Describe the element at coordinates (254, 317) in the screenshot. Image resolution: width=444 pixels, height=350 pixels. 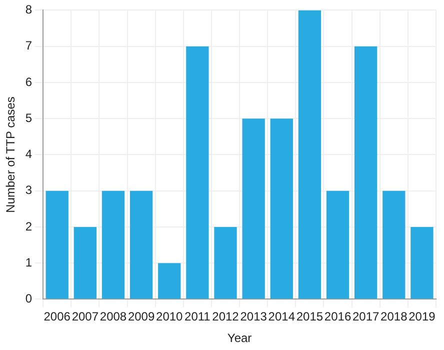
I see `x-tick-label: 2013` at that location.